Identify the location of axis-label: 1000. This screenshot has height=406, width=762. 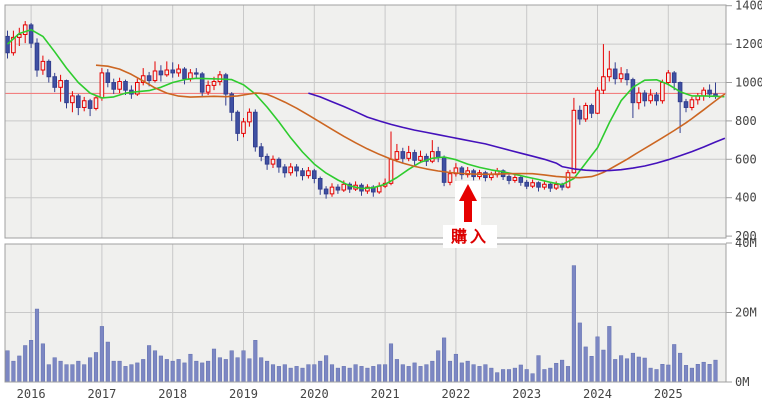
(748, 83).